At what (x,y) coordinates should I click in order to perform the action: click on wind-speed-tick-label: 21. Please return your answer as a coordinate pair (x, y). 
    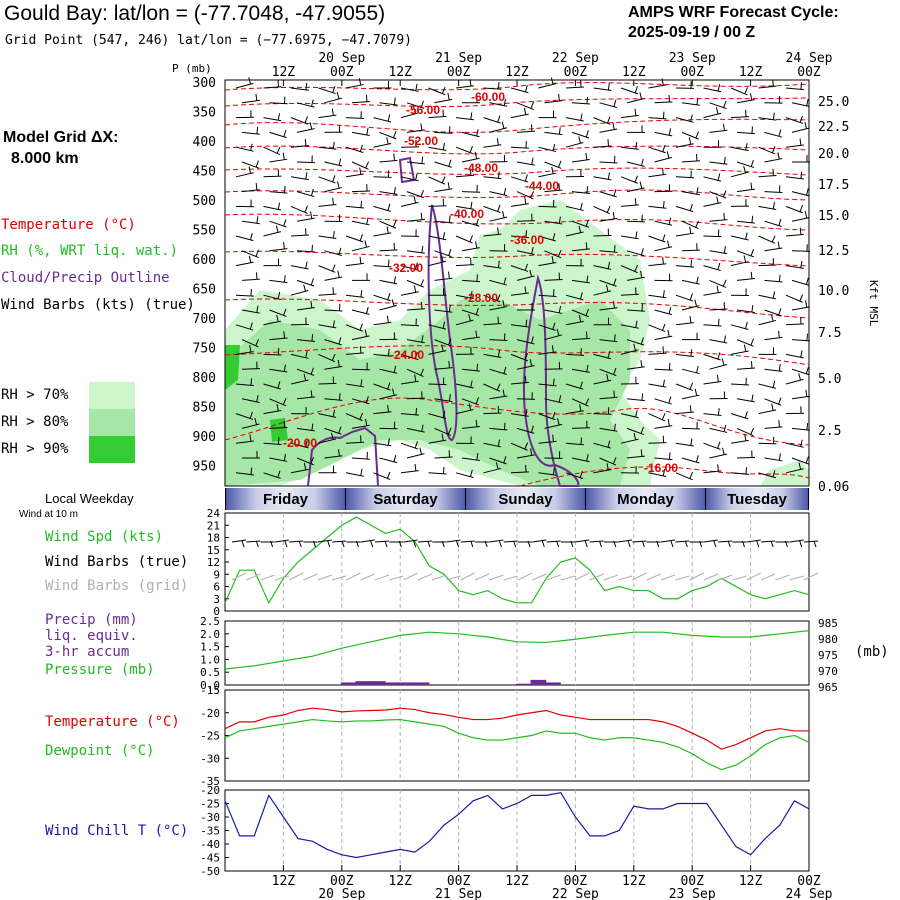
    Looking at the image, I should click on (213, 525).